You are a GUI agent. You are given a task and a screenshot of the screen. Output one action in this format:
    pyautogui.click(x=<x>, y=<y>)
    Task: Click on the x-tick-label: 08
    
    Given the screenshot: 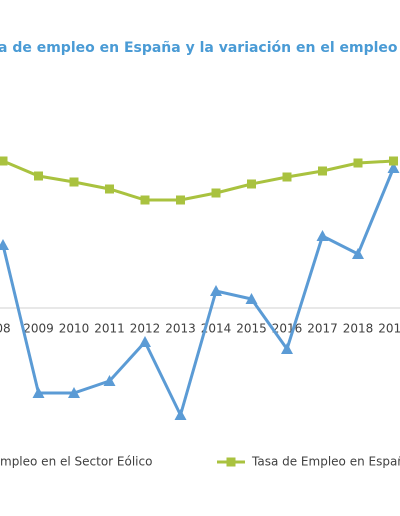 What is the action you would take?
    pyautogui.click(x=5, y=329)
    